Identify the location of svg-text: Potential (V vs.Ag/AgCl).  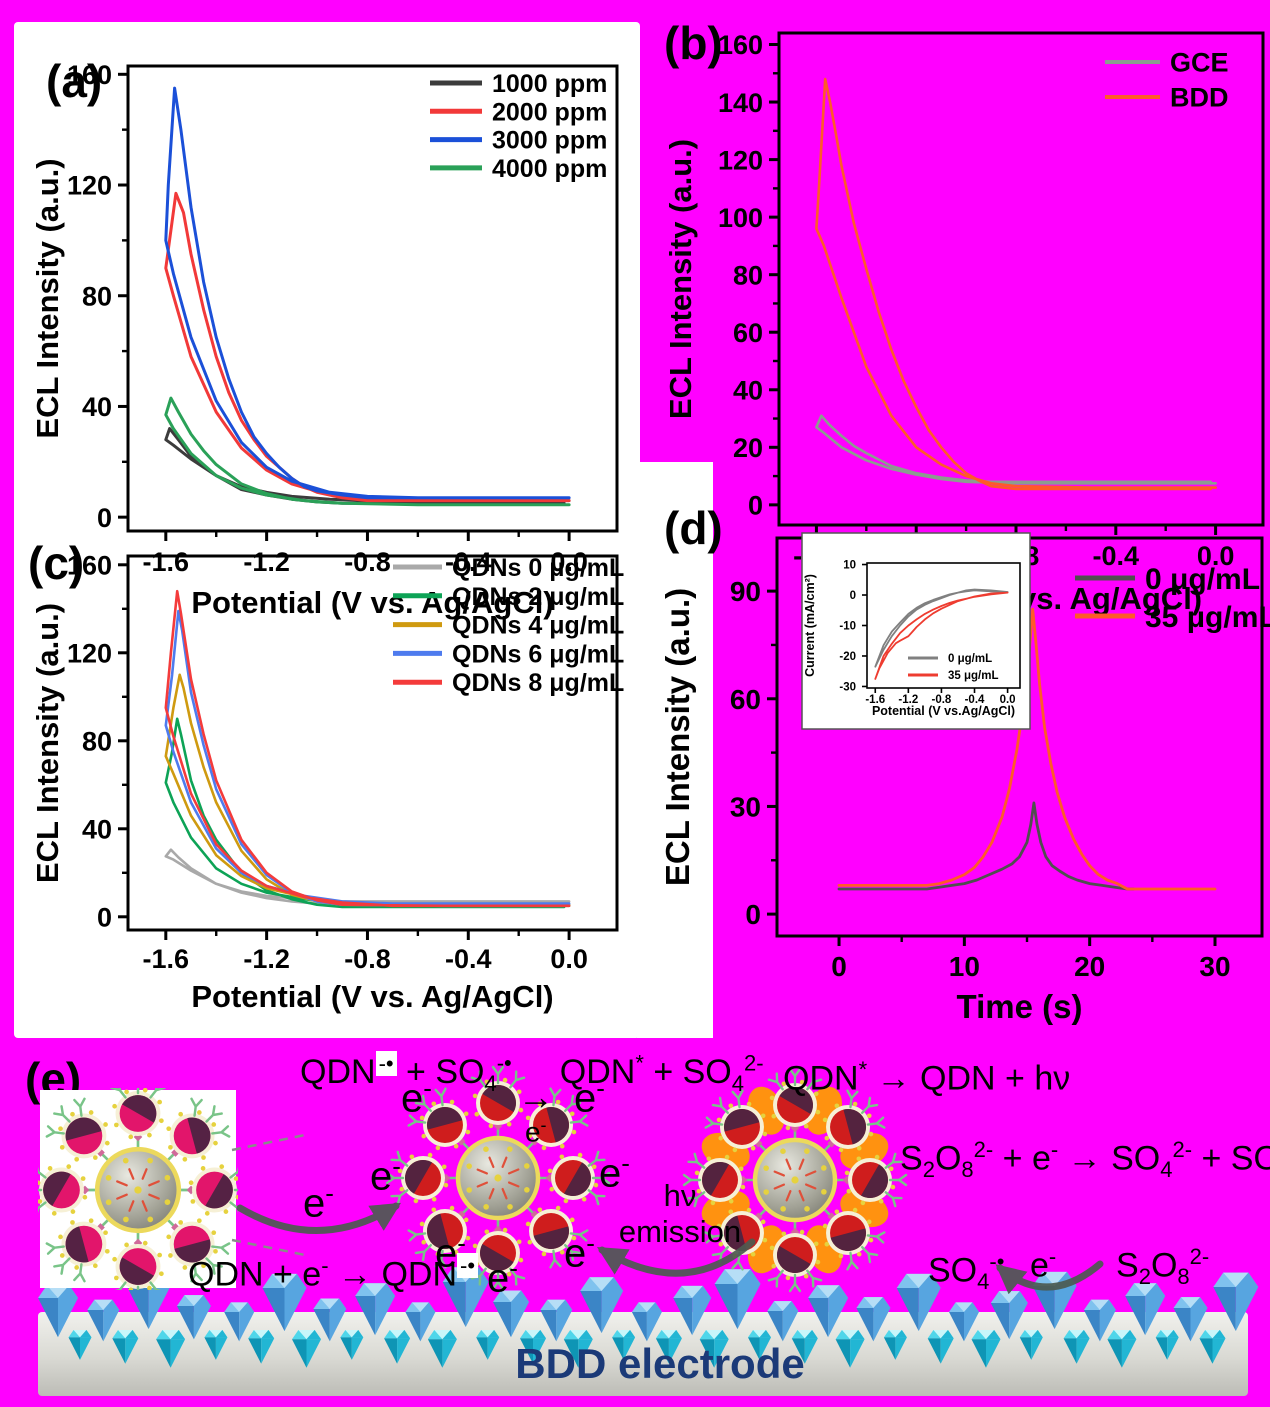
(943, 711).